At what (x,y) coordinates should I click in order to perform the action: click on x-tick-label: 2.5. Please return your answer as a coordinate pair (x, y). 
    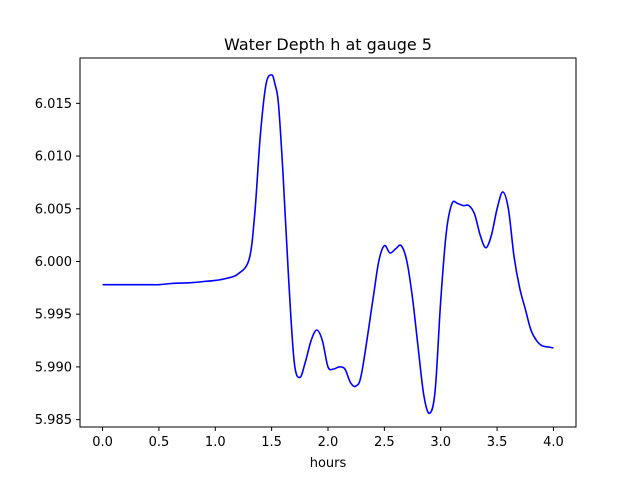
    Looking at the image, I should click on (384, 442).